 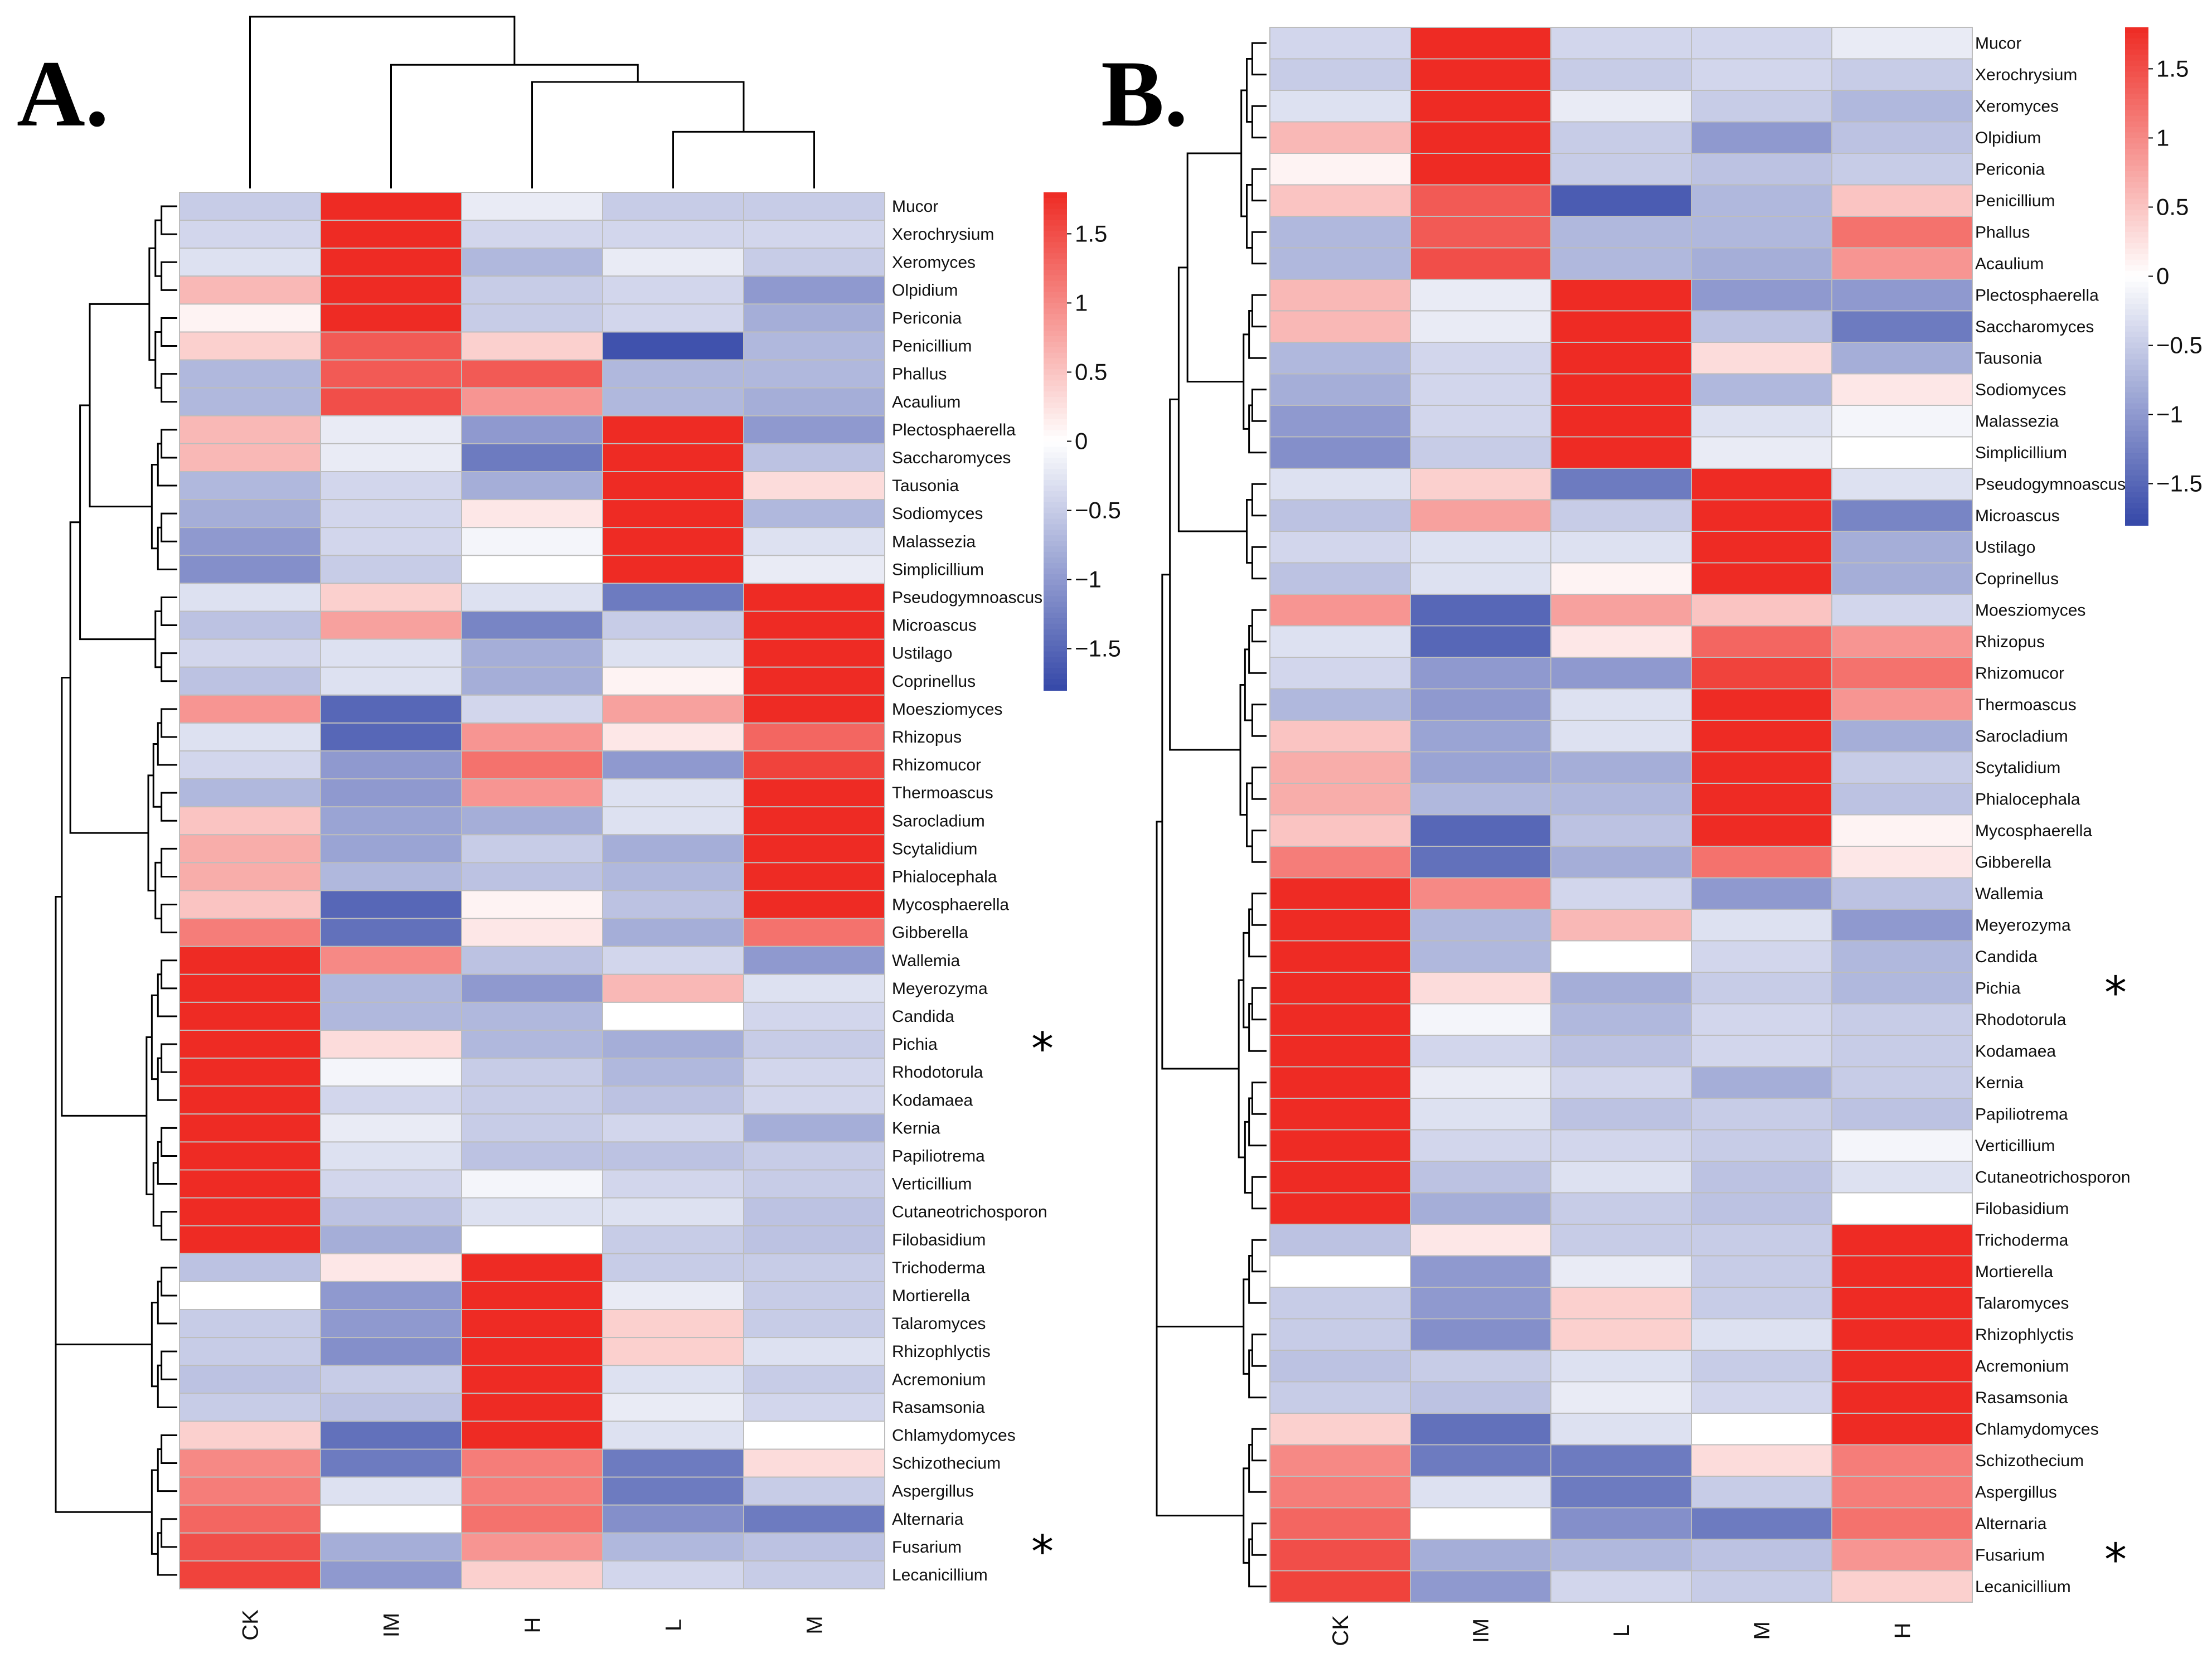 What do you see at coordinates (2115, 1559) in the screenshot?
I see `significance-star: *` at bounding box center [2115, 1559].